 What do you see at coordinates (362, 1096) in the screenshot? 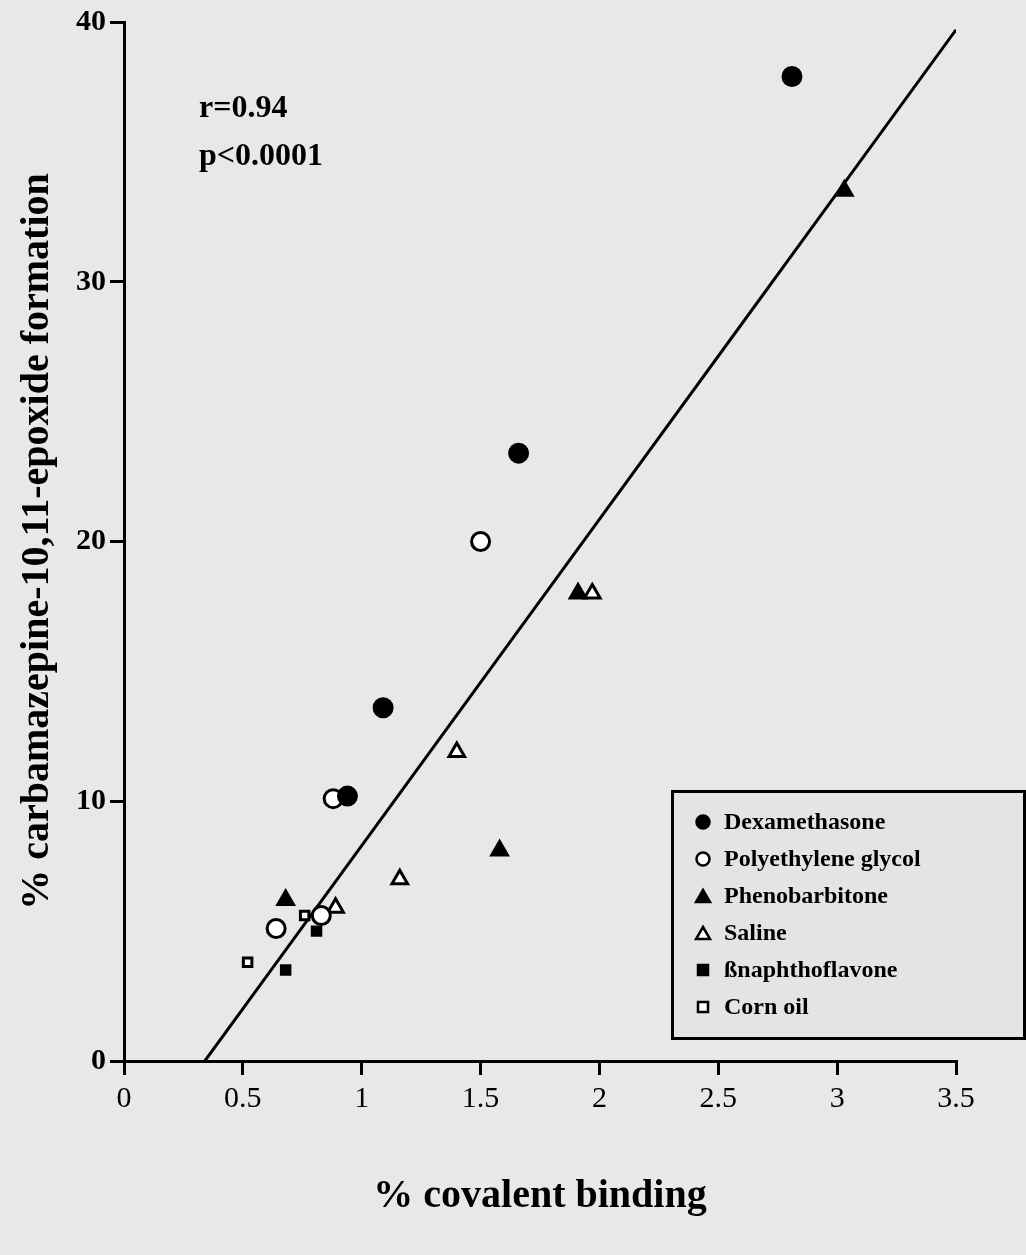
I see `x-tick-label: 1` at bounding box center [362, 1096].